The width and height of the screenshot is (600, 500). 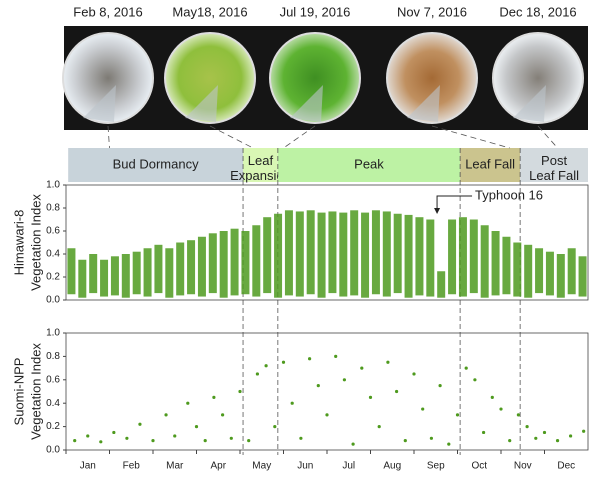 What do you see at coordinates (209, 11) in the screenshot?
I see `photo-date: May18, 2016` at bounding box center [209, 11].